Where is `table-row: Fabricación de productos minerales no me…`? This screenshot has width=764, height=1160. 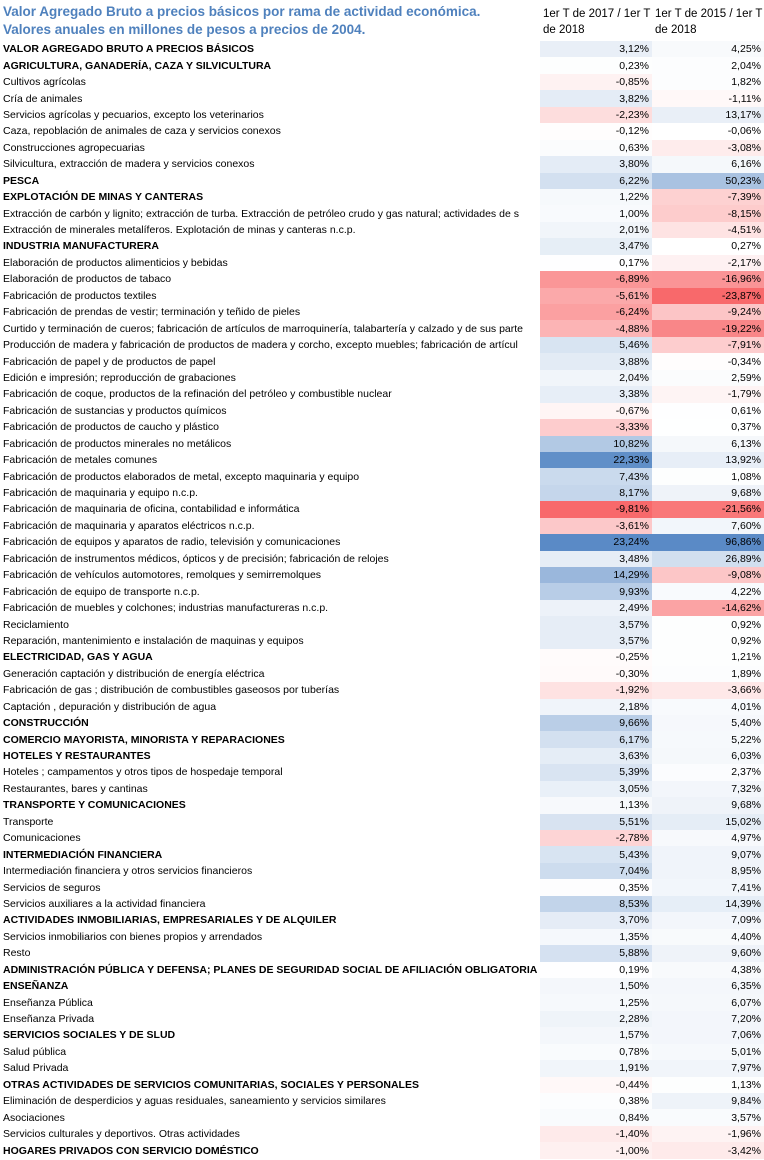
table-row: Fabricación de productos minerales no me… is located at coordinates (382, 443).